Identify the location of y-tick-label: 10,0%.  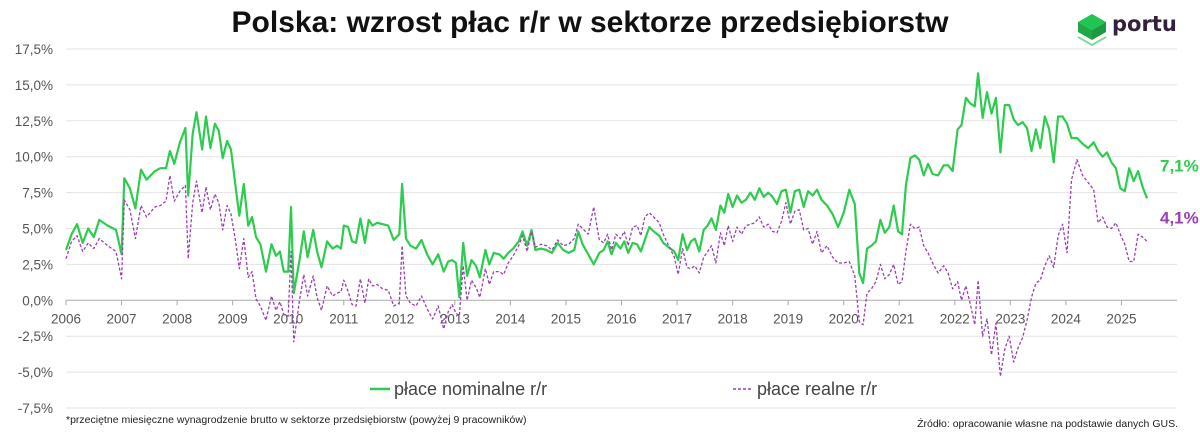
(34, 157).